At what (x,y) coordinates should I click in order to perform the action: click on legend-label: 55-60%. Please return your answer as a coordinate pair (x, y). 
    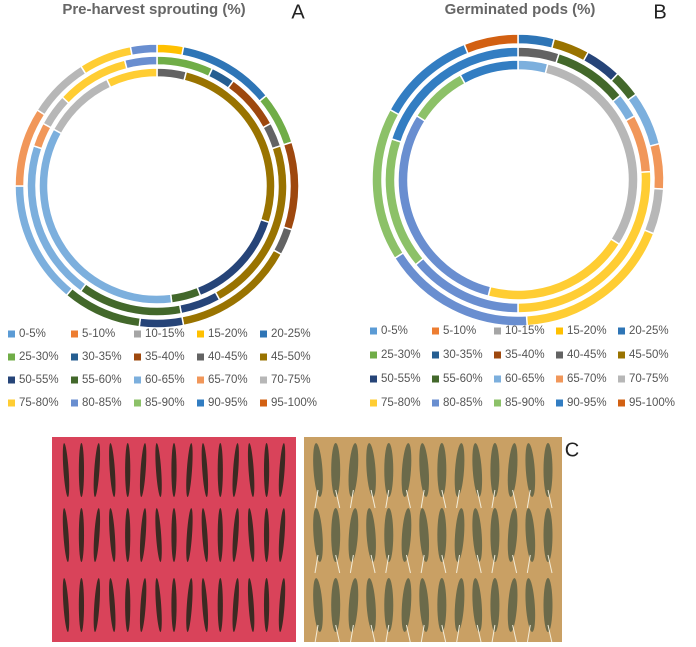
    Looking at the image, I should click on (463, 379).